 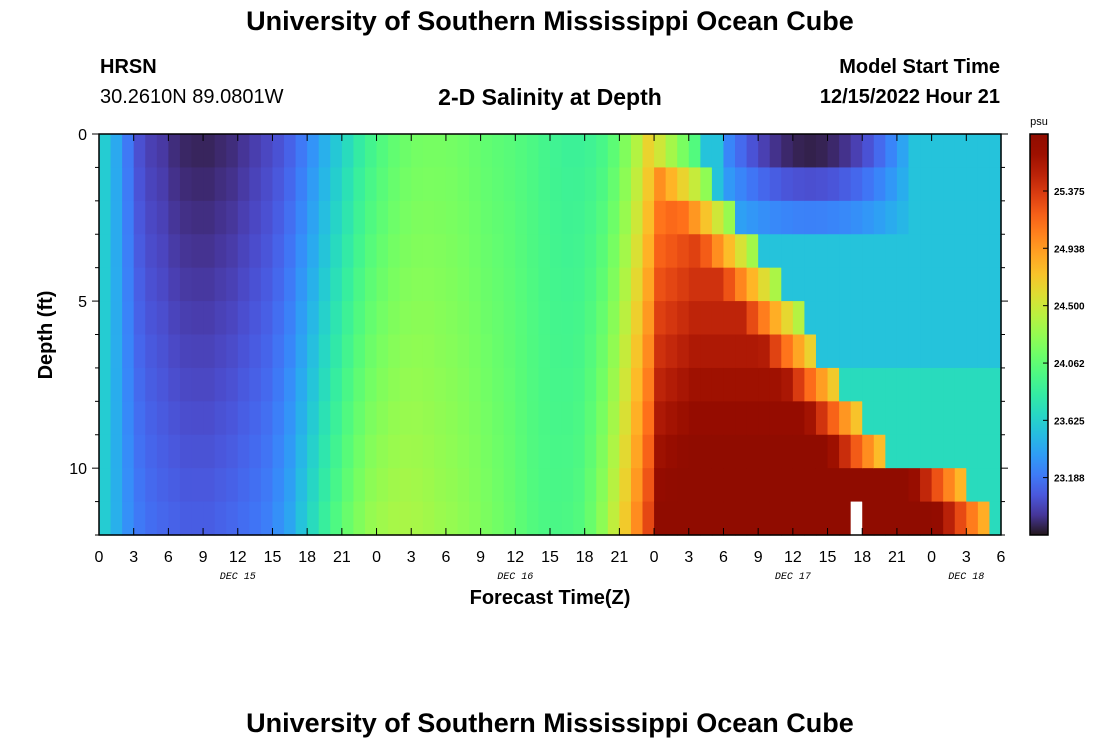 What do you see at coordinates (1039, 334) in the screenshot?
I see `colorbar-gradient` at bounding box center [1039, 334].